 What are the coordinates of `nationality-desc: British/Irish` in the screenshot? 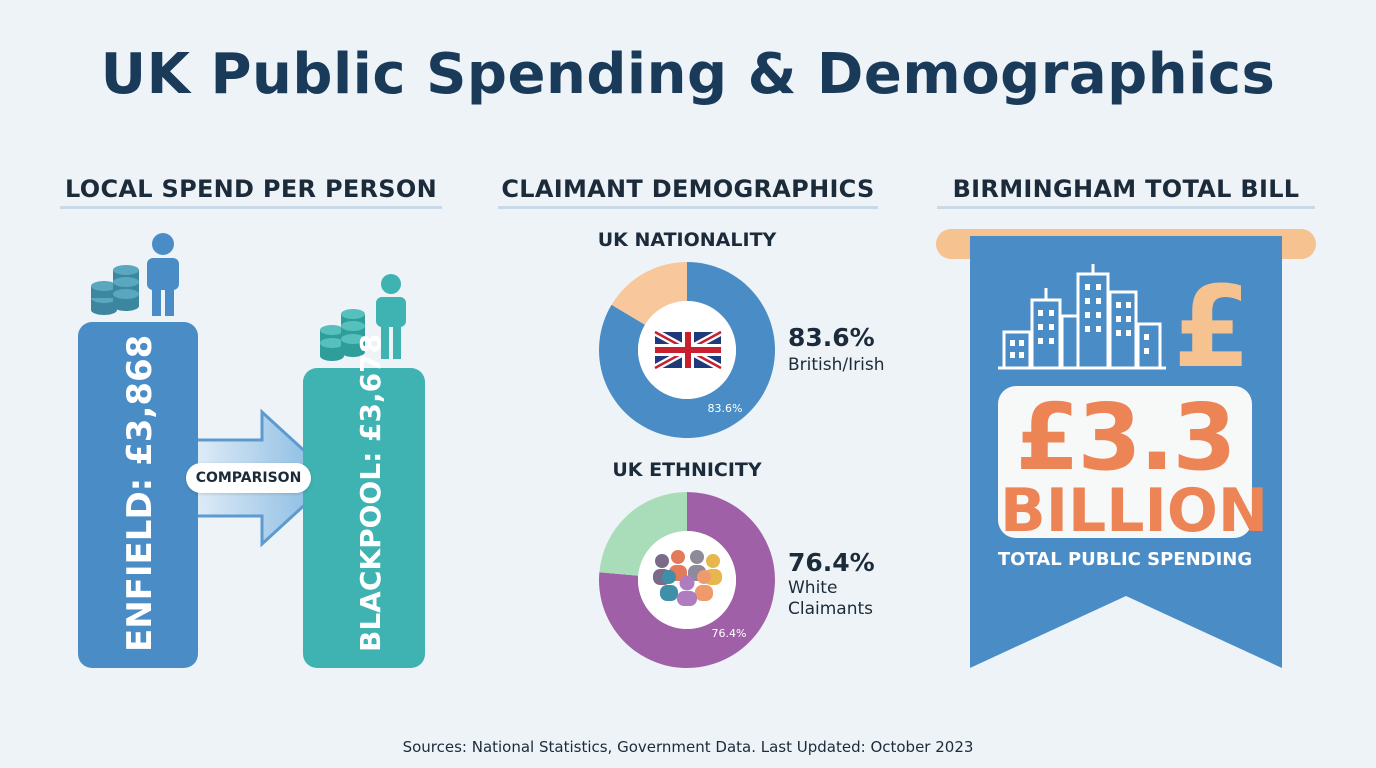 It's located at (836, 365).